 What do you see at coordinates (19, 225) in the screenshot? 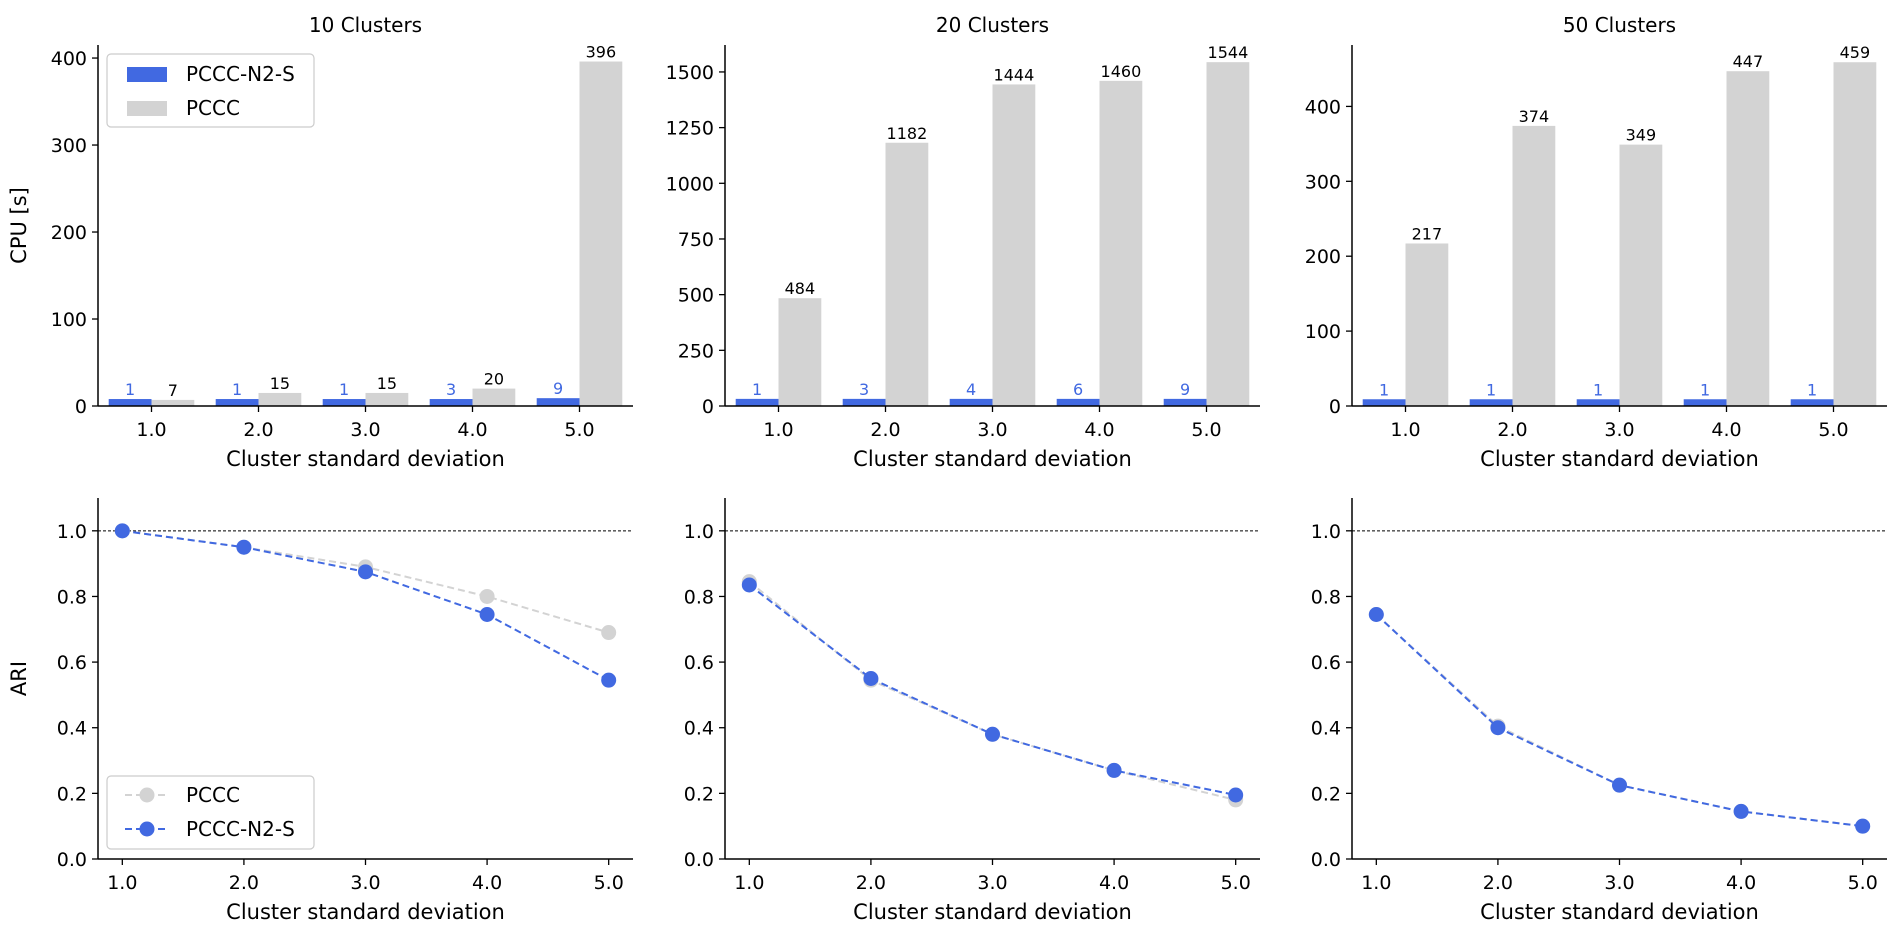
I see `y-axis-label: CPU [s]` at bounding box center [19, 225].